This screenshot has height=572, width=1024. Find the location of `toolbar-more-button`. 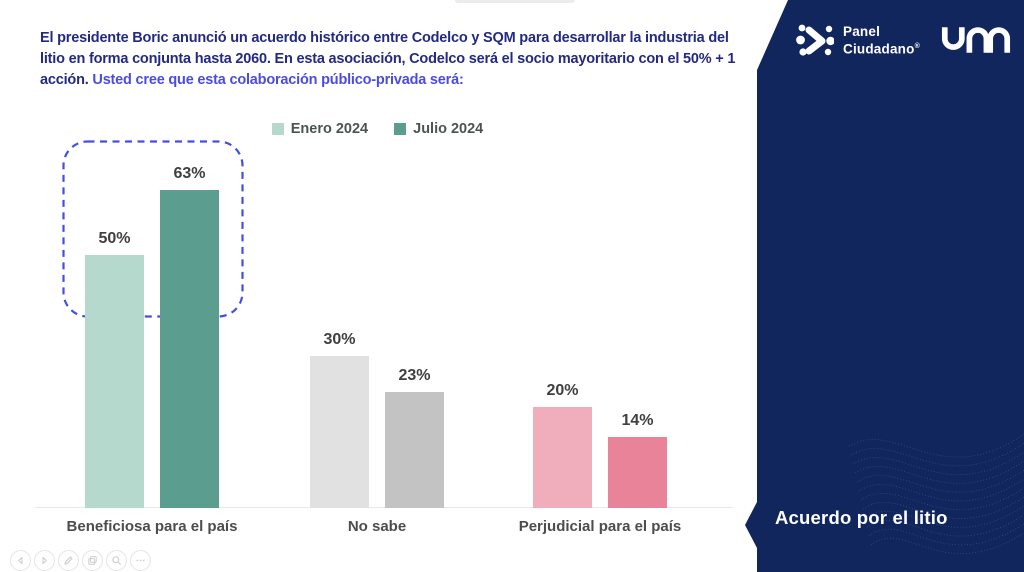

toolbar-more-button is located at coordinates (140, 560).